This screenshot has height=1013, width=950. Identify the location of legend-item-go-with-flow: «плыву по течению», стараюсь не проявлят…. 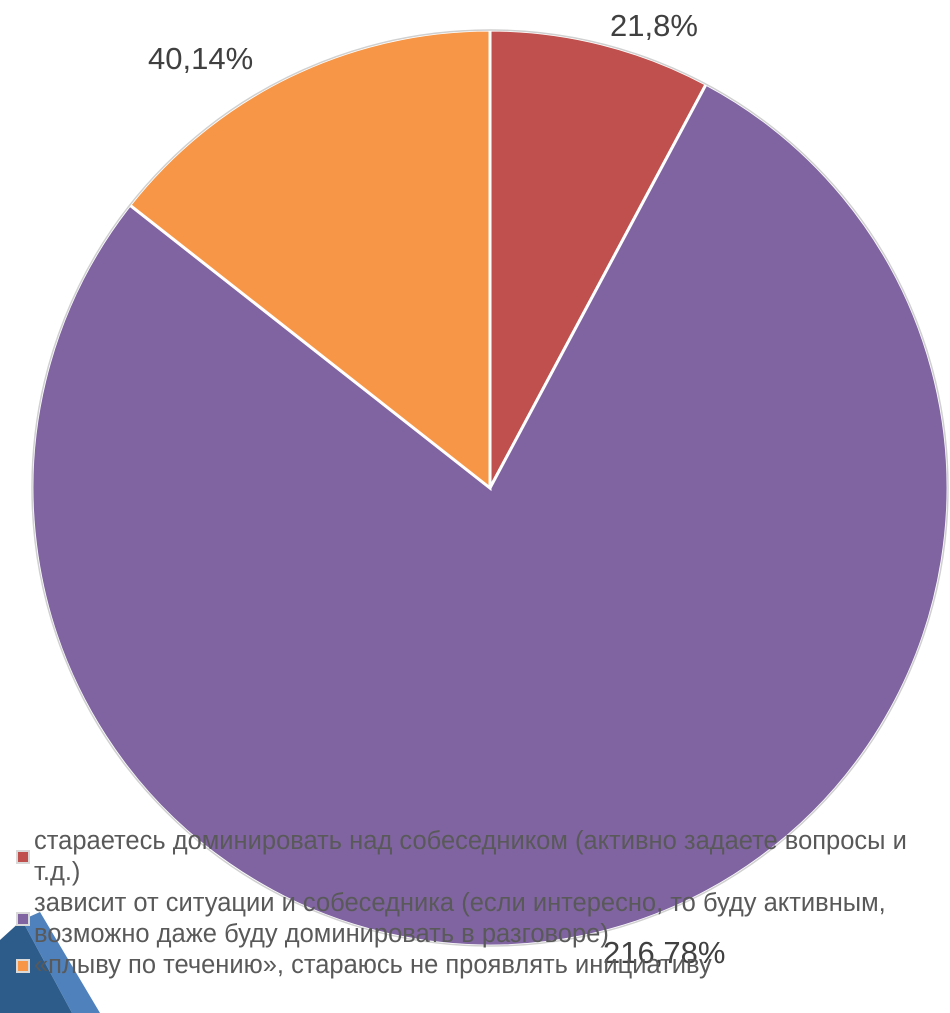
(483, 965).